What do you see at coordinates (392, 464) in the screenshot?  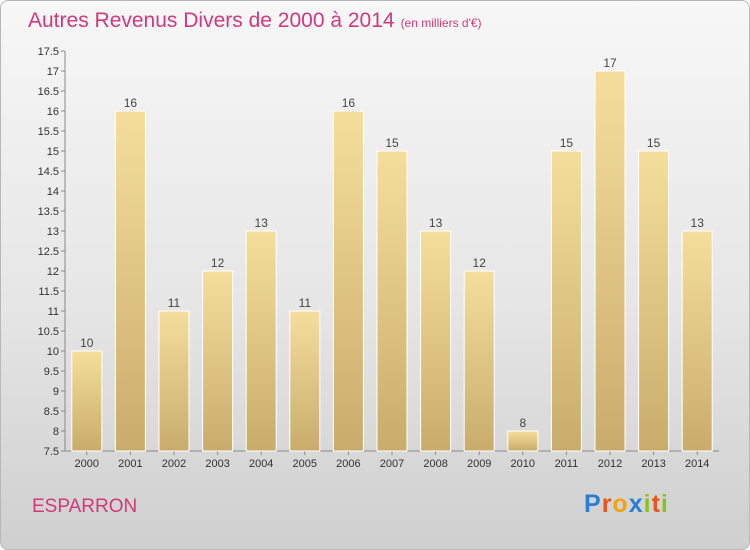 I see `x-tick-label: 2007` at bounding box center [392, 464].